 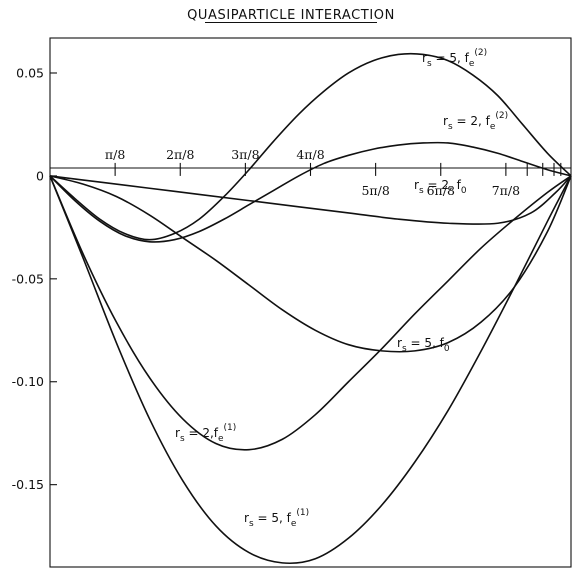 What do you see at coordinates (40, 175) in the screenshot?
I see `y-tick-label: 0` at bounding box center [40, 175].